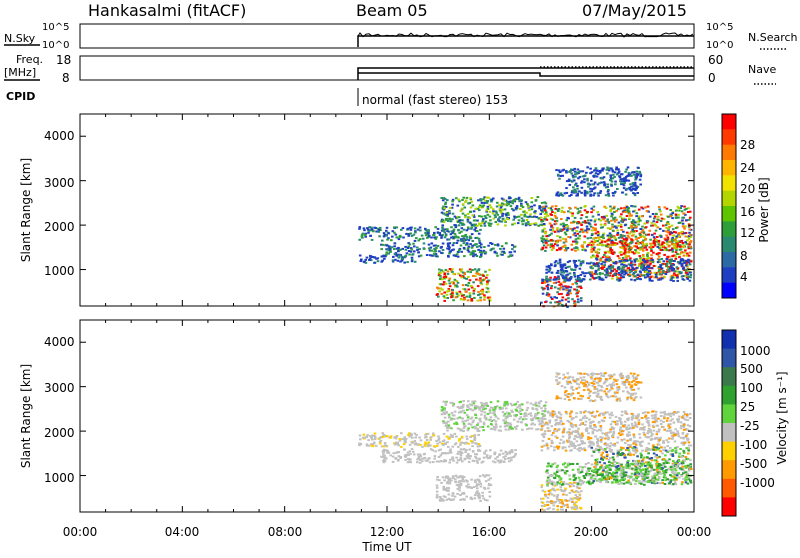  What do you see at coordinates (59, 271) in the screenshot?
I see `power-y-tick-1000: 1000` at bounding box center [59, 271].